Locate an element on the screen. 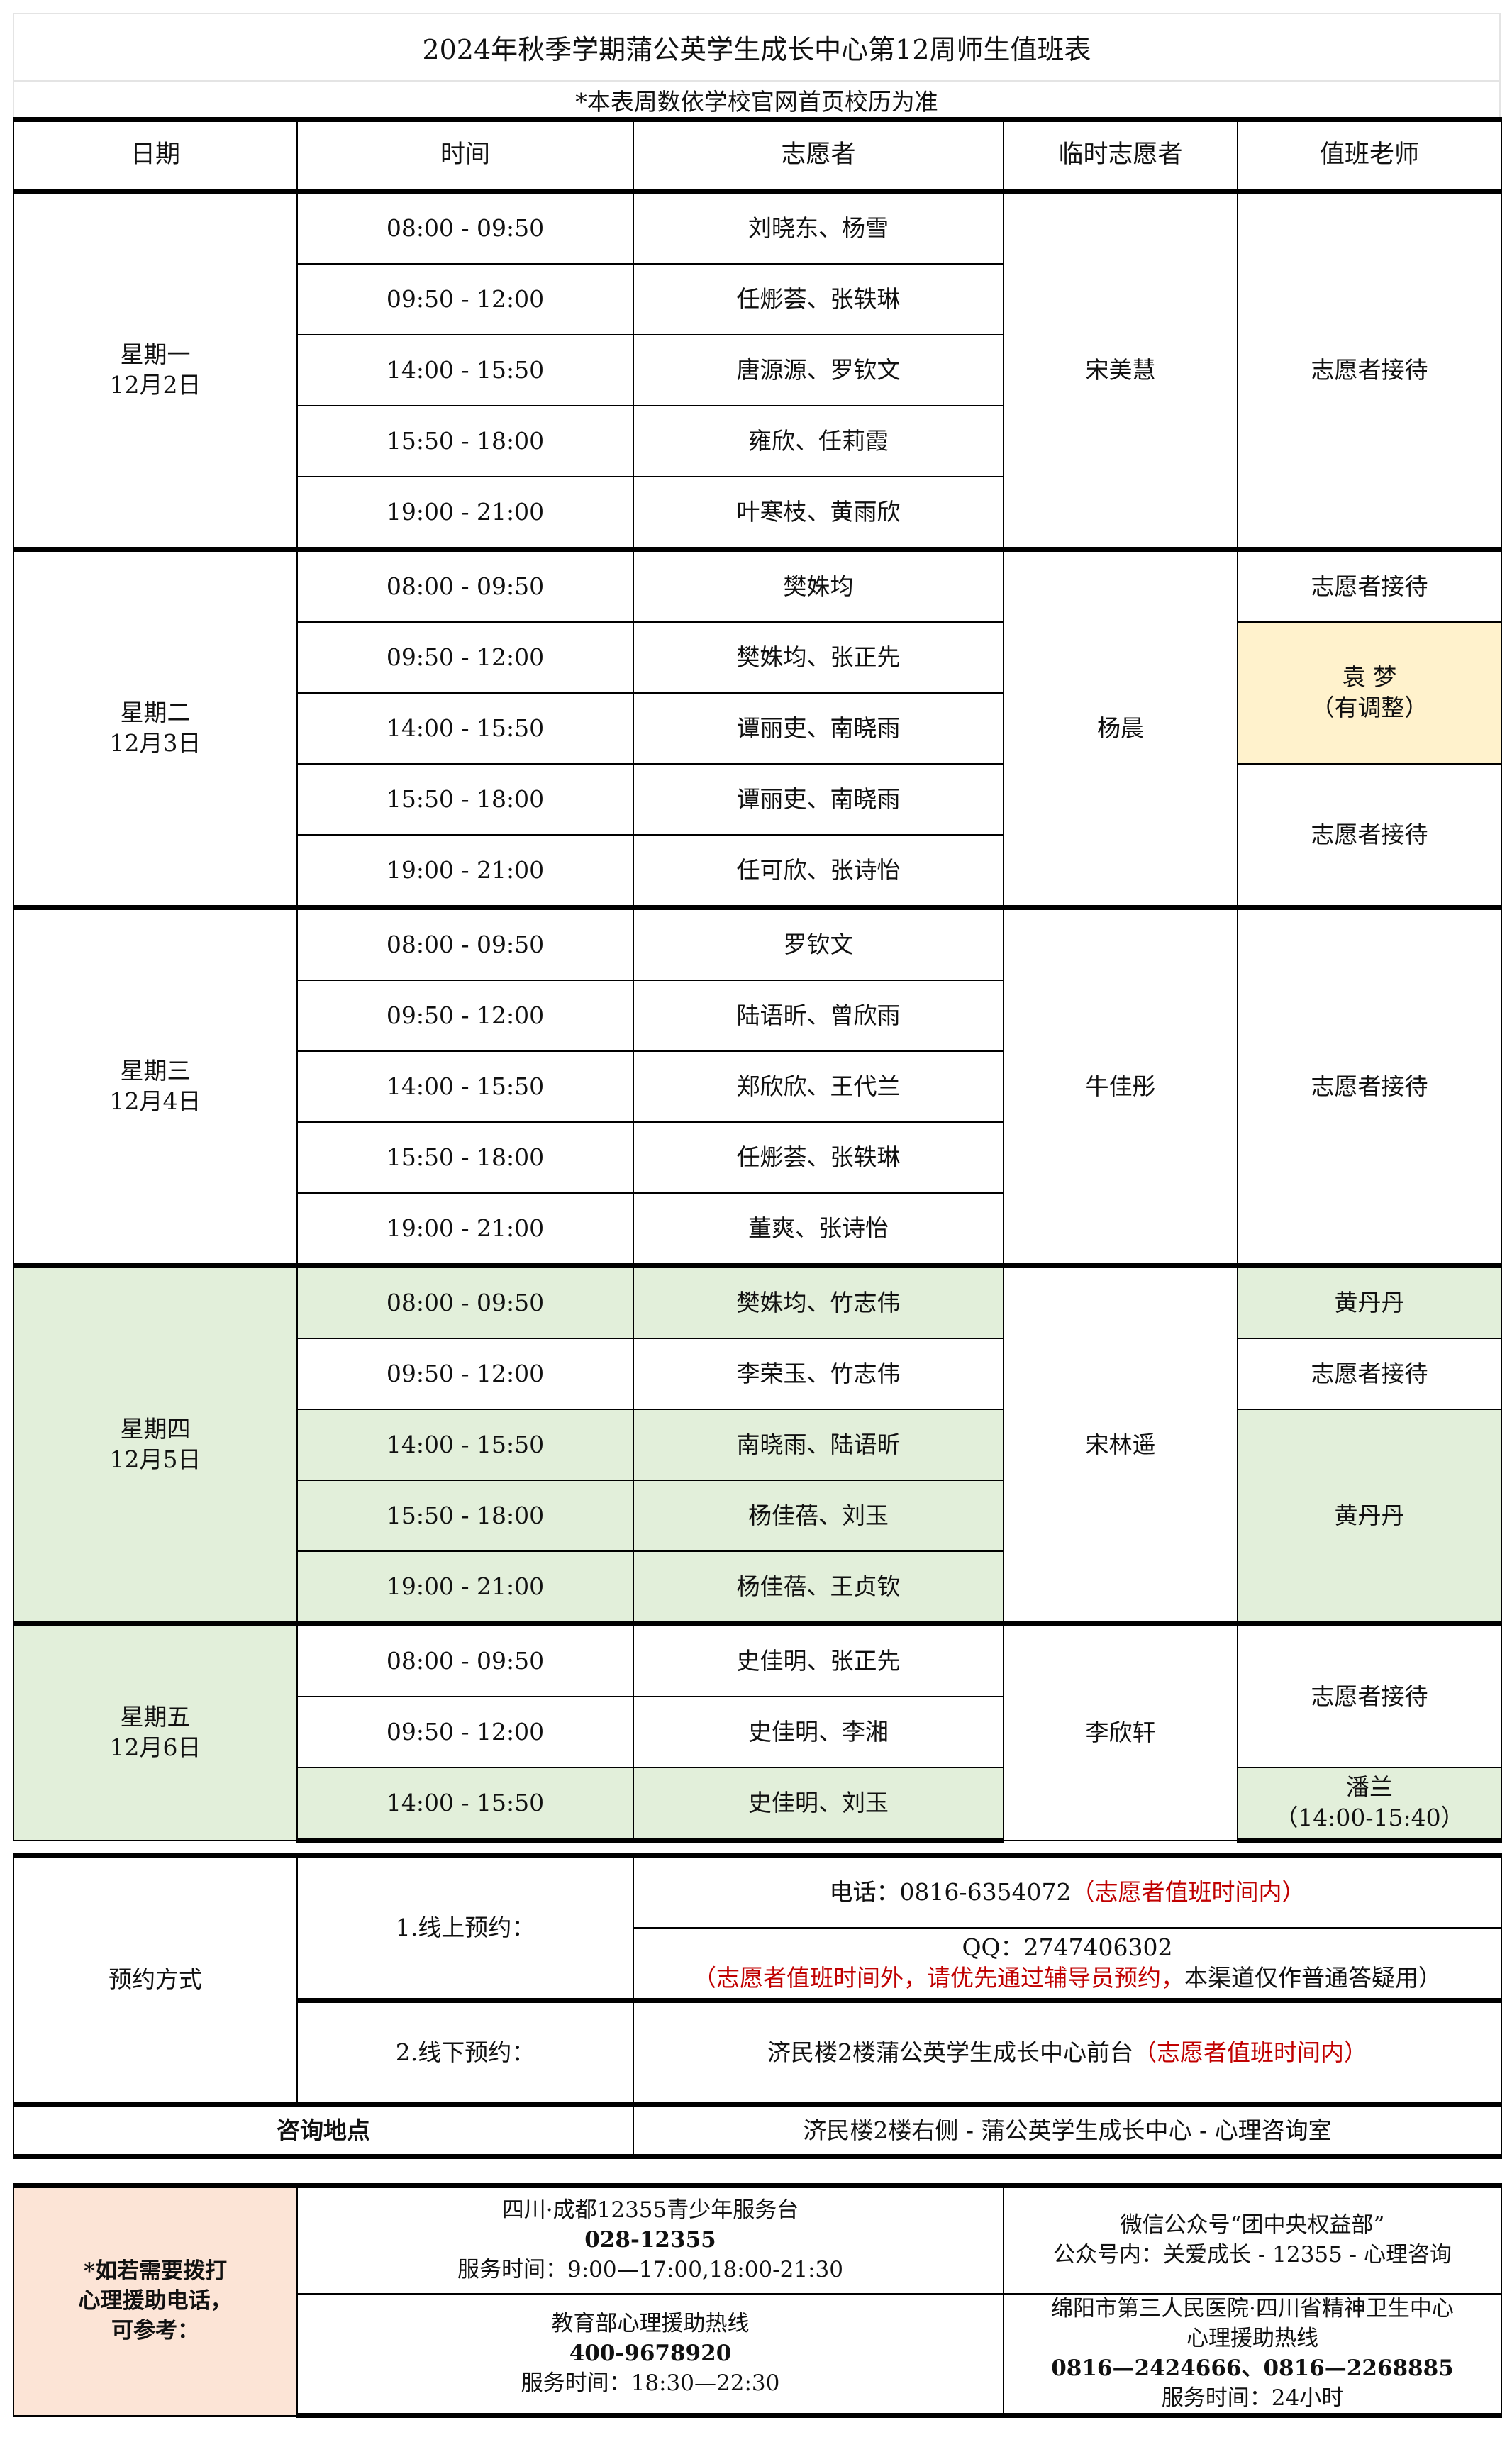 The image size is (1512, 2447). table-row: 星期一 12月2日 08:00 - 09:50 刘晓东、杨雪 宋美慧 志愿者接待 is located at coordinates (757, 369).